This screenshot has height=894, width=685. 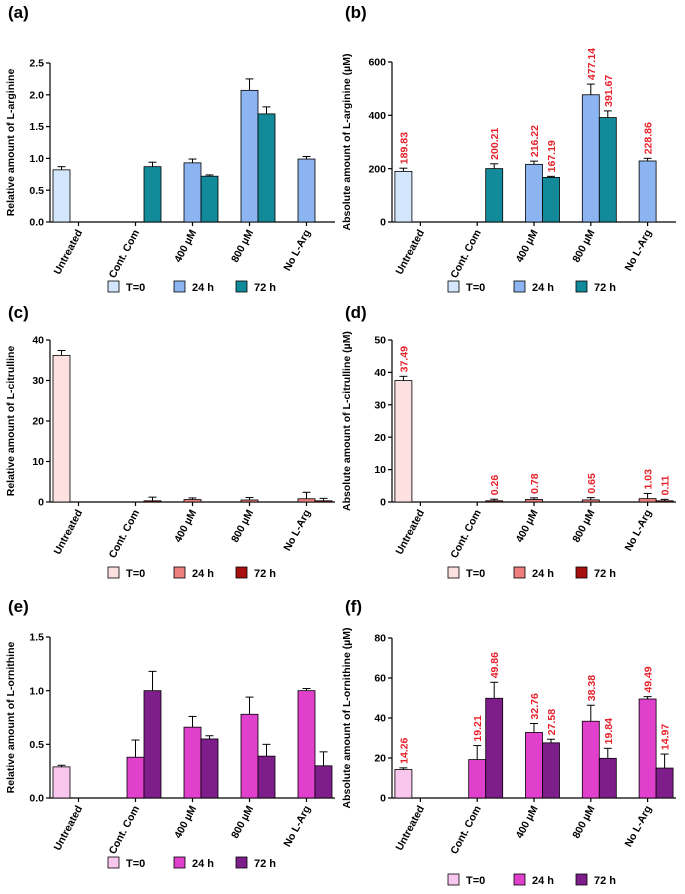 What do you see at coordinates (18, 606) in the screenshot?
I see `panel-letter: (e)` at bounding box center [18, 606].